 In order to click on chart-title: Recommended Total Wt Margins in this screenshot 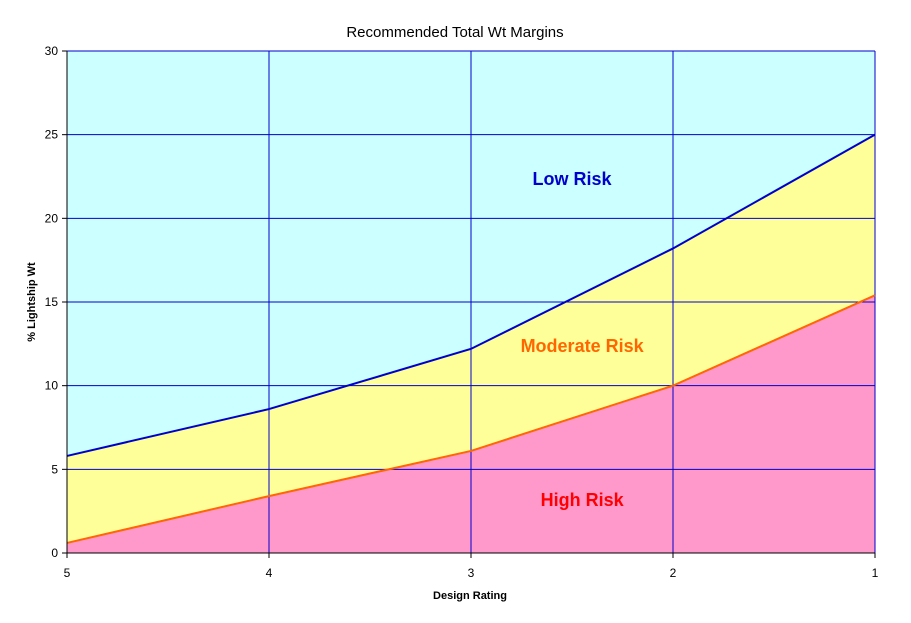, I will do `click(454, 32)`.